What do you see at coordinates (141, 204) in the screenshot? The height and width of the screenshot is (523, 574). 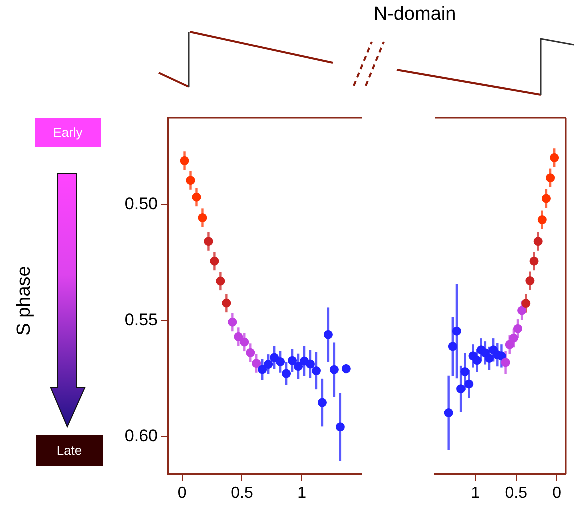 I see `y-tick-label: 0.50` at bounding box center [141, 204].